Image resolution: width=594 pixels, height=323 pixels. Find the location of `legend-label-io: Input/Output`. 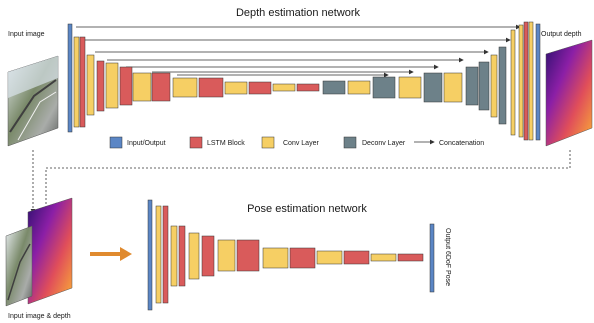

legend-label-io: Input/Output is located at coordinates (146, 143).